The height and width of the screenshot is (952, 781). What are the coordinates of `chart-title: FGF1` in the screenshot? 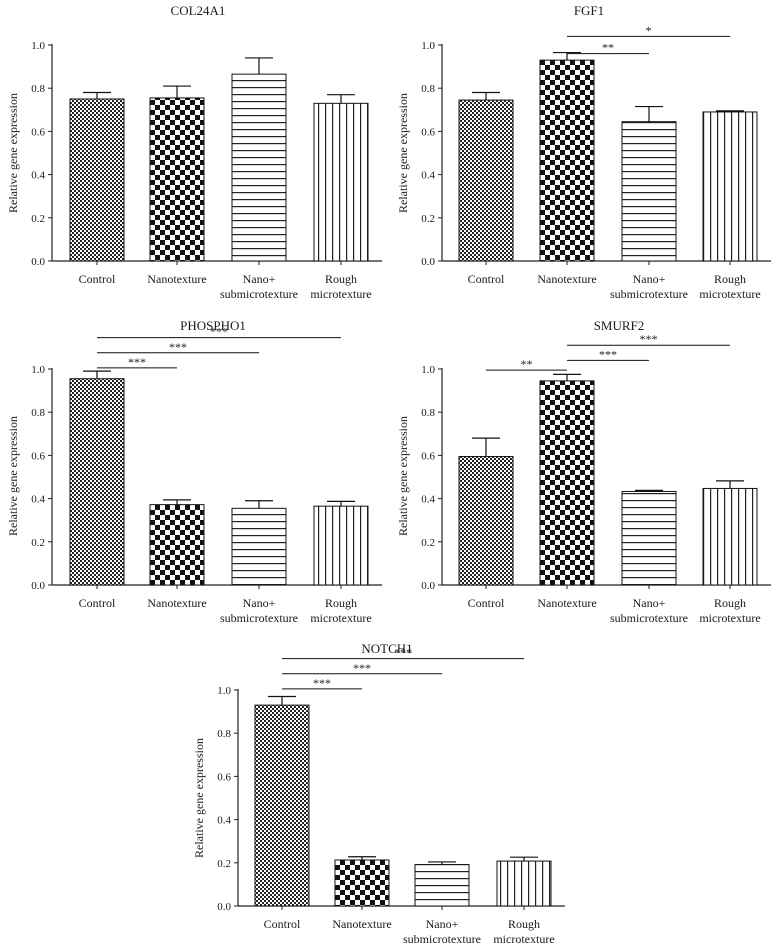 It's located at (589, 10).